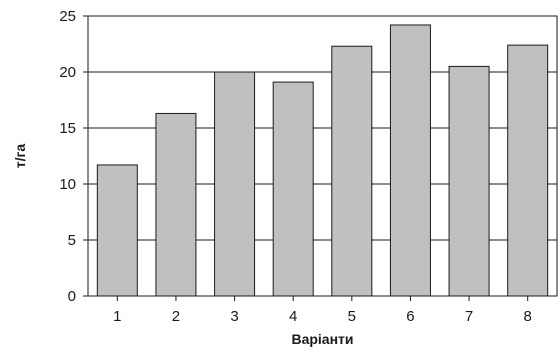 This screenshot has width=560, height=352. Describe the element at coordinates (176, 316) in the screenshot. I see `x-tick-label: 2` at that location.